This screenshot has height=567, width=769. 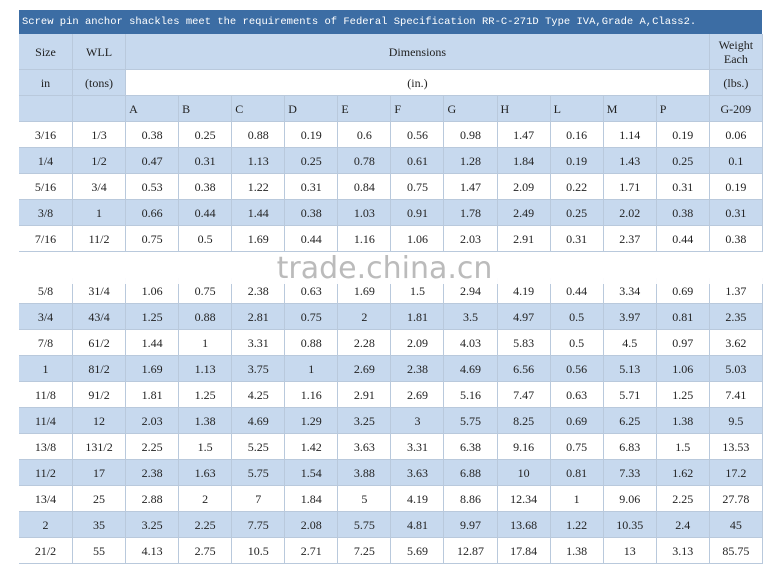 What do you see at coordinates (418, 161) in the screenshot?
I see `table-cell: 0.61` at bounding box center [418, 161].